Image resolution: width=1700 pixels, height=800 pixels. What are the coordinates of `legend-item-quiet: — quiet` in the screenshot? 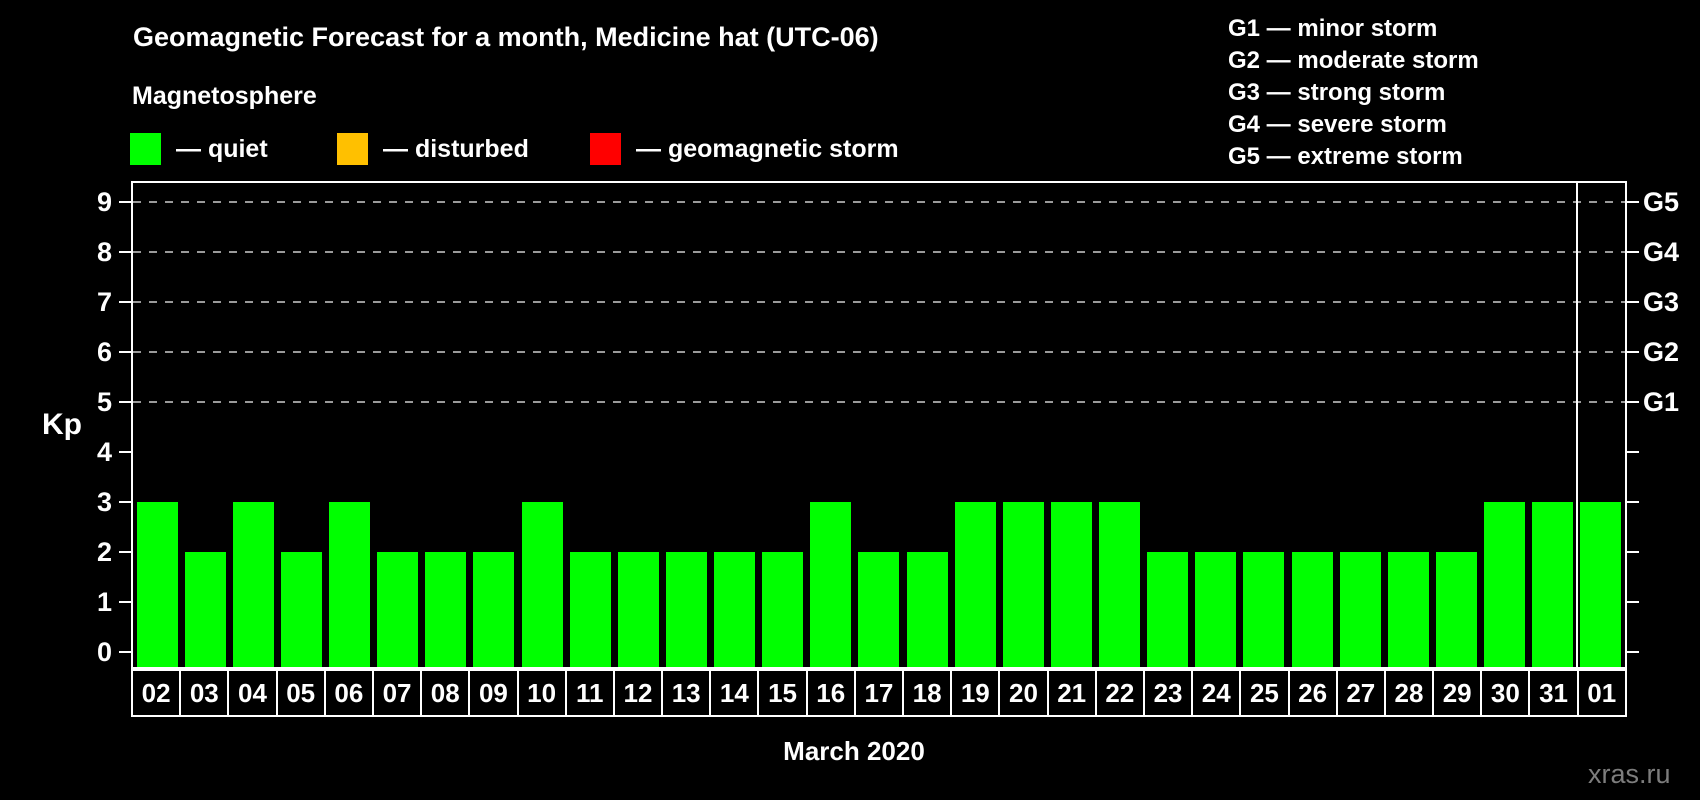 It's located at (199, 149).